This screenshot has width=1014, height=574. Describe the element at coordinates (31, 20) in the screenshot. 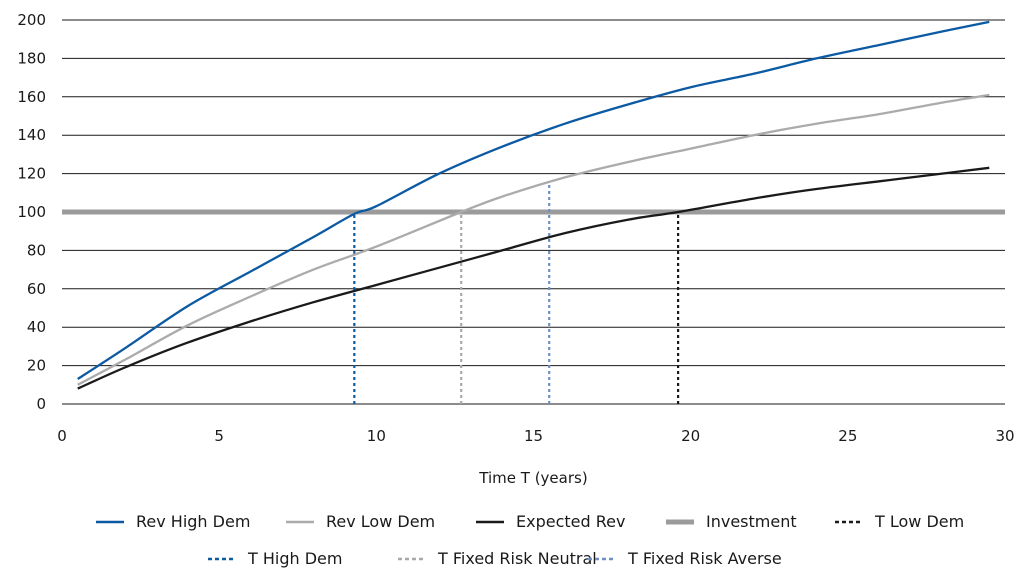

I see `y-tick-label: 200` at that location.